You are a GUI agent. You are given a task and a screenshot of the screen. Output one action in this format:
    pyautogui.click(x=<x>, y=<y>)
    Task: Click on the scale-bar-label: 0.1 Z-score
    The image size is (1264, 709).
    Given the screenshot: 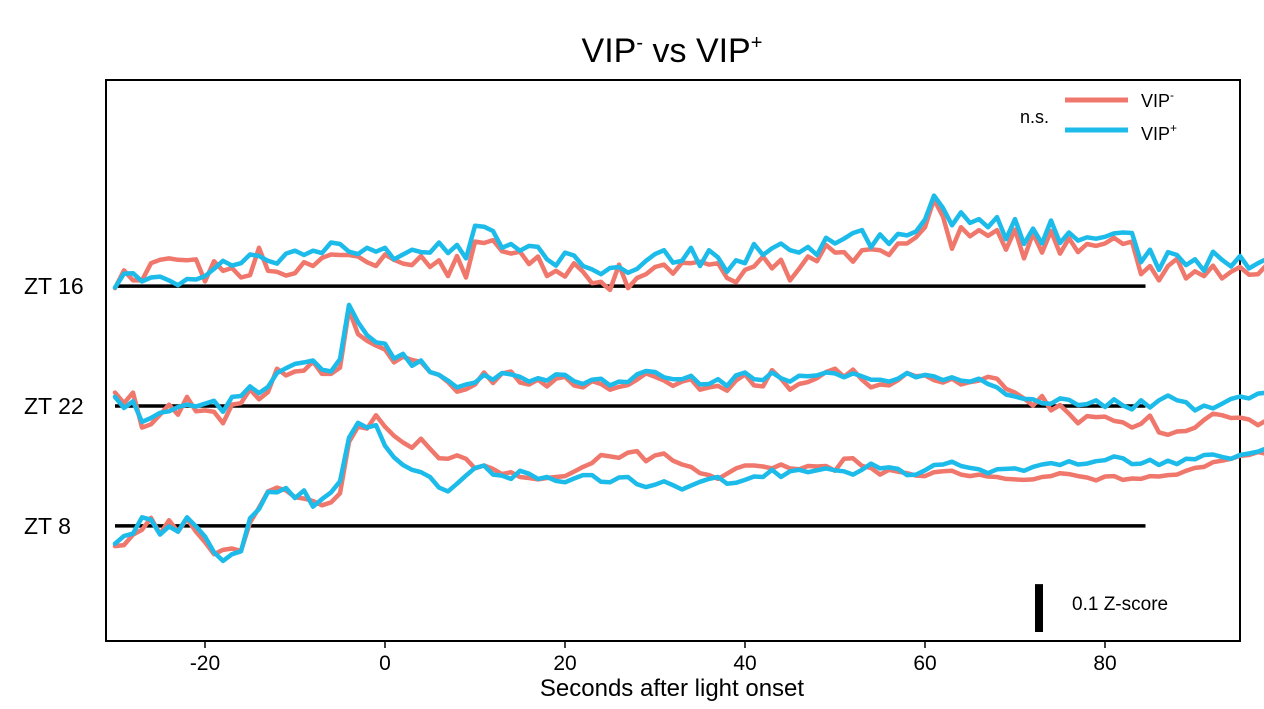 What is the action you would take?
    pyautogui.click(x=1120, y=604)
    